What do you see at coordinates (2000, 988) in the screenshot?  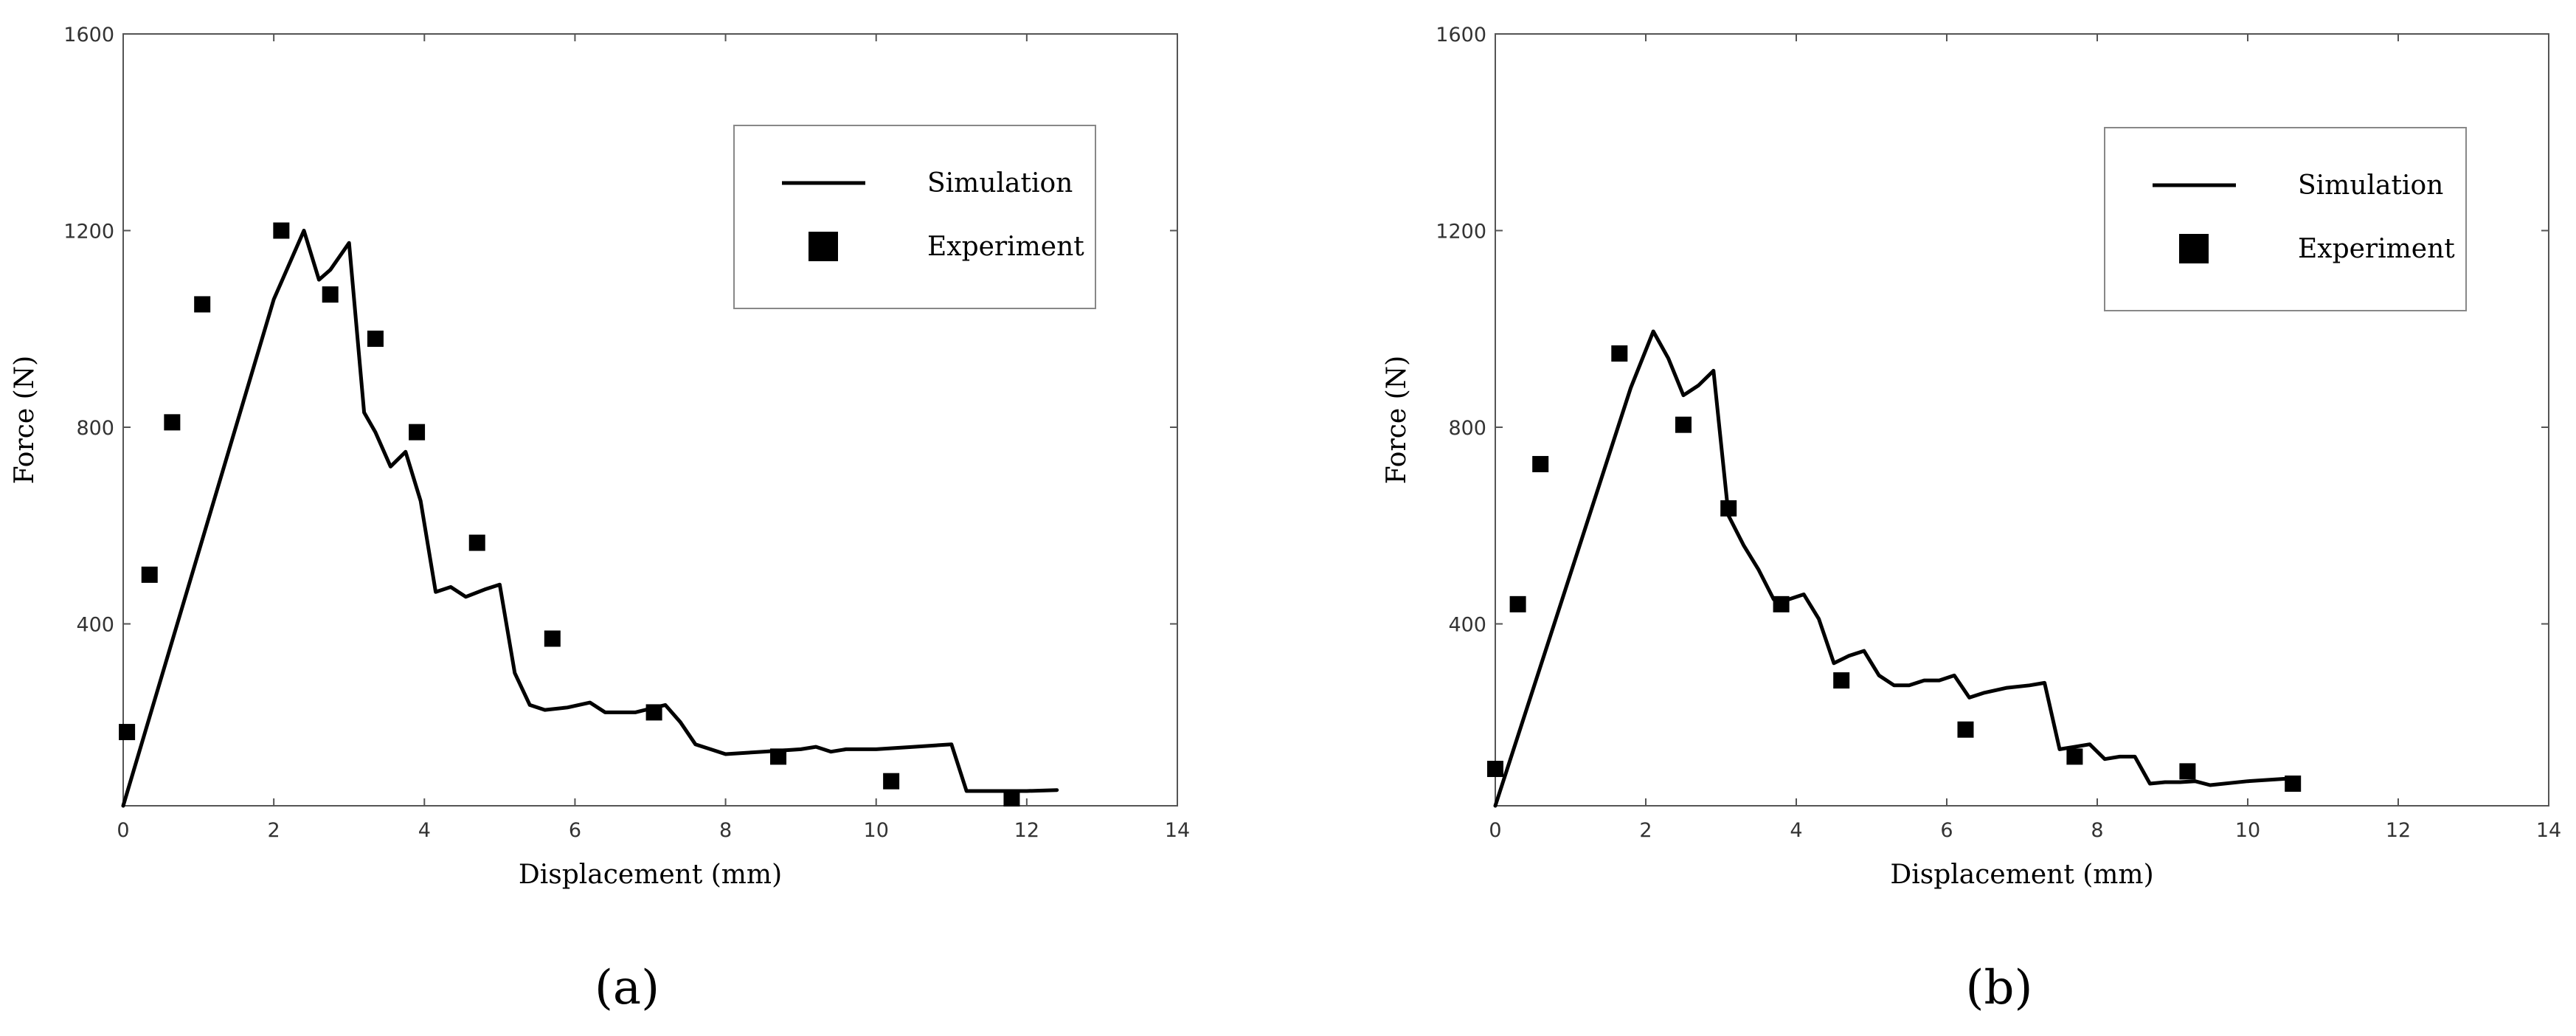 I see `panel-label: (b)` at bounding box center [2000, 988].